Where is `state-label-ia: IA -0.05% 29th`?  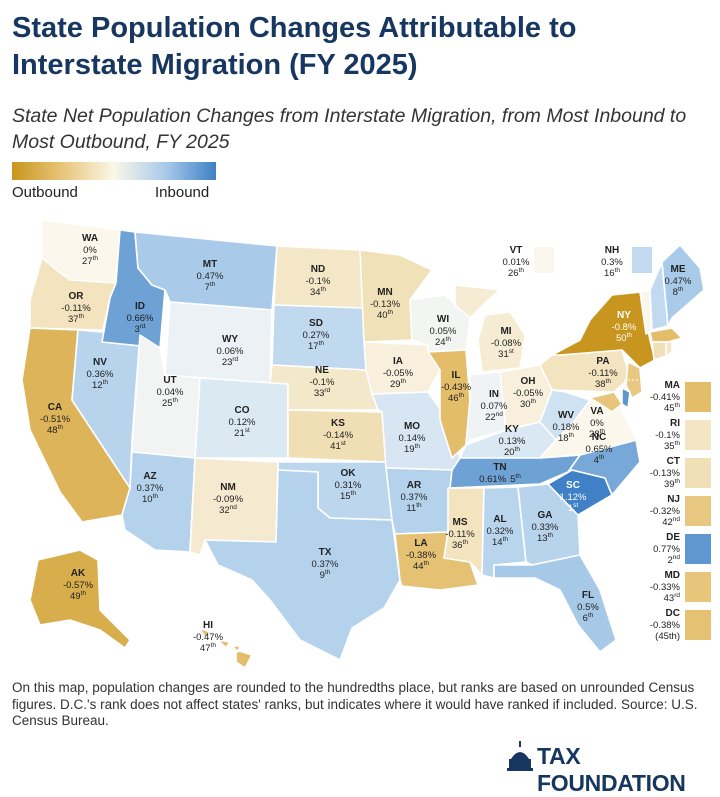 state-label-ia: IA -0.05% 29th is located at coordinates (398, 373).